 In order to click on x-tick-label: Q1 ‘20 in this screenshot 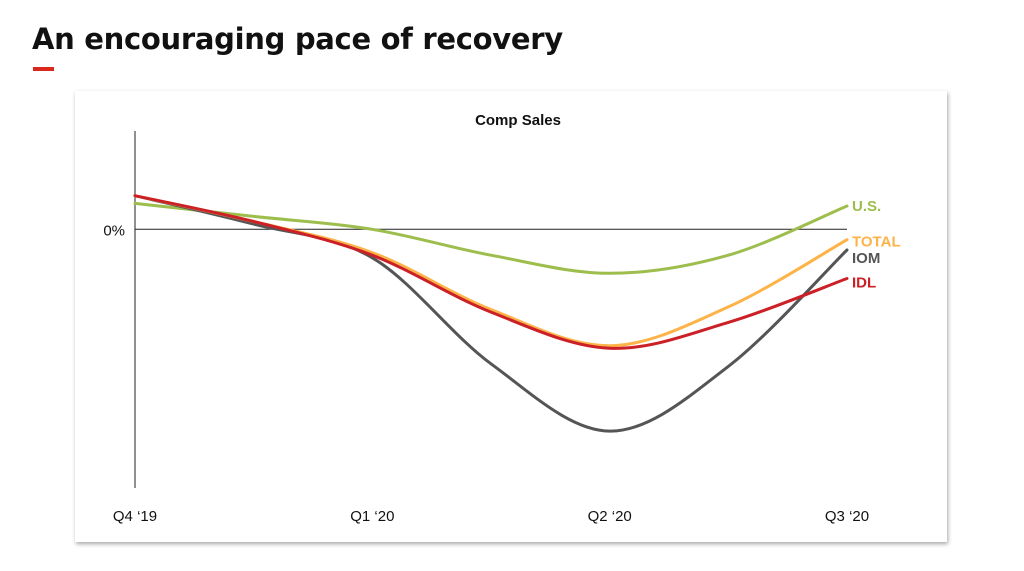, I will do `click(372, 516)`.